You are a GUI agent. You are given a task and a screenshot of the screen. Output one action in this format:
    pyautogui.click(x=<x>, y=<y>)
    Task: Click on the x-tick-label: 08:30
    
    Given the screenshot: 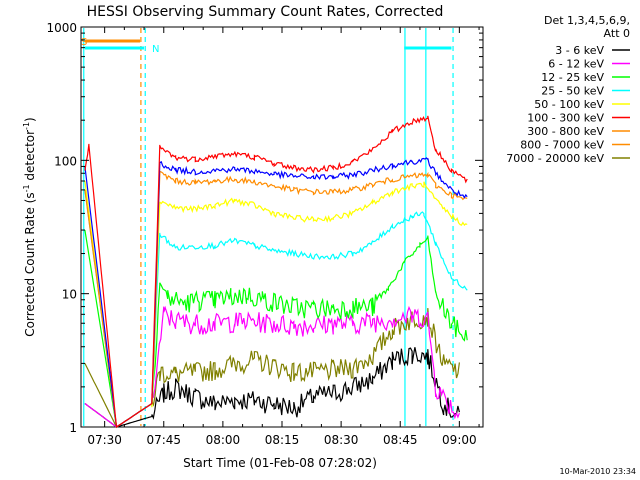 What is the action you would take?
    pyautogui.click(x=341, y=440)
    